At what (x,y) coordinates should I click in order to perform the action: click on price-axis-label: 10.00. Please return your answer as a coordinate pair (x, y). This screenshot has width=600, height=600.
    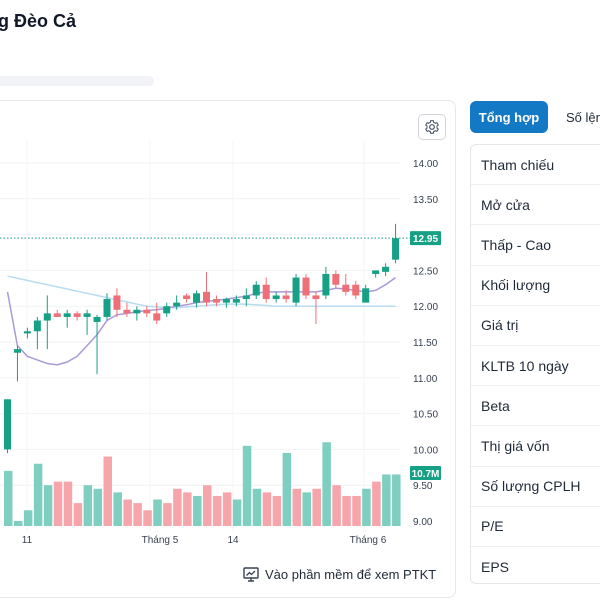
    Looking at the image, I should click on (425, 450).